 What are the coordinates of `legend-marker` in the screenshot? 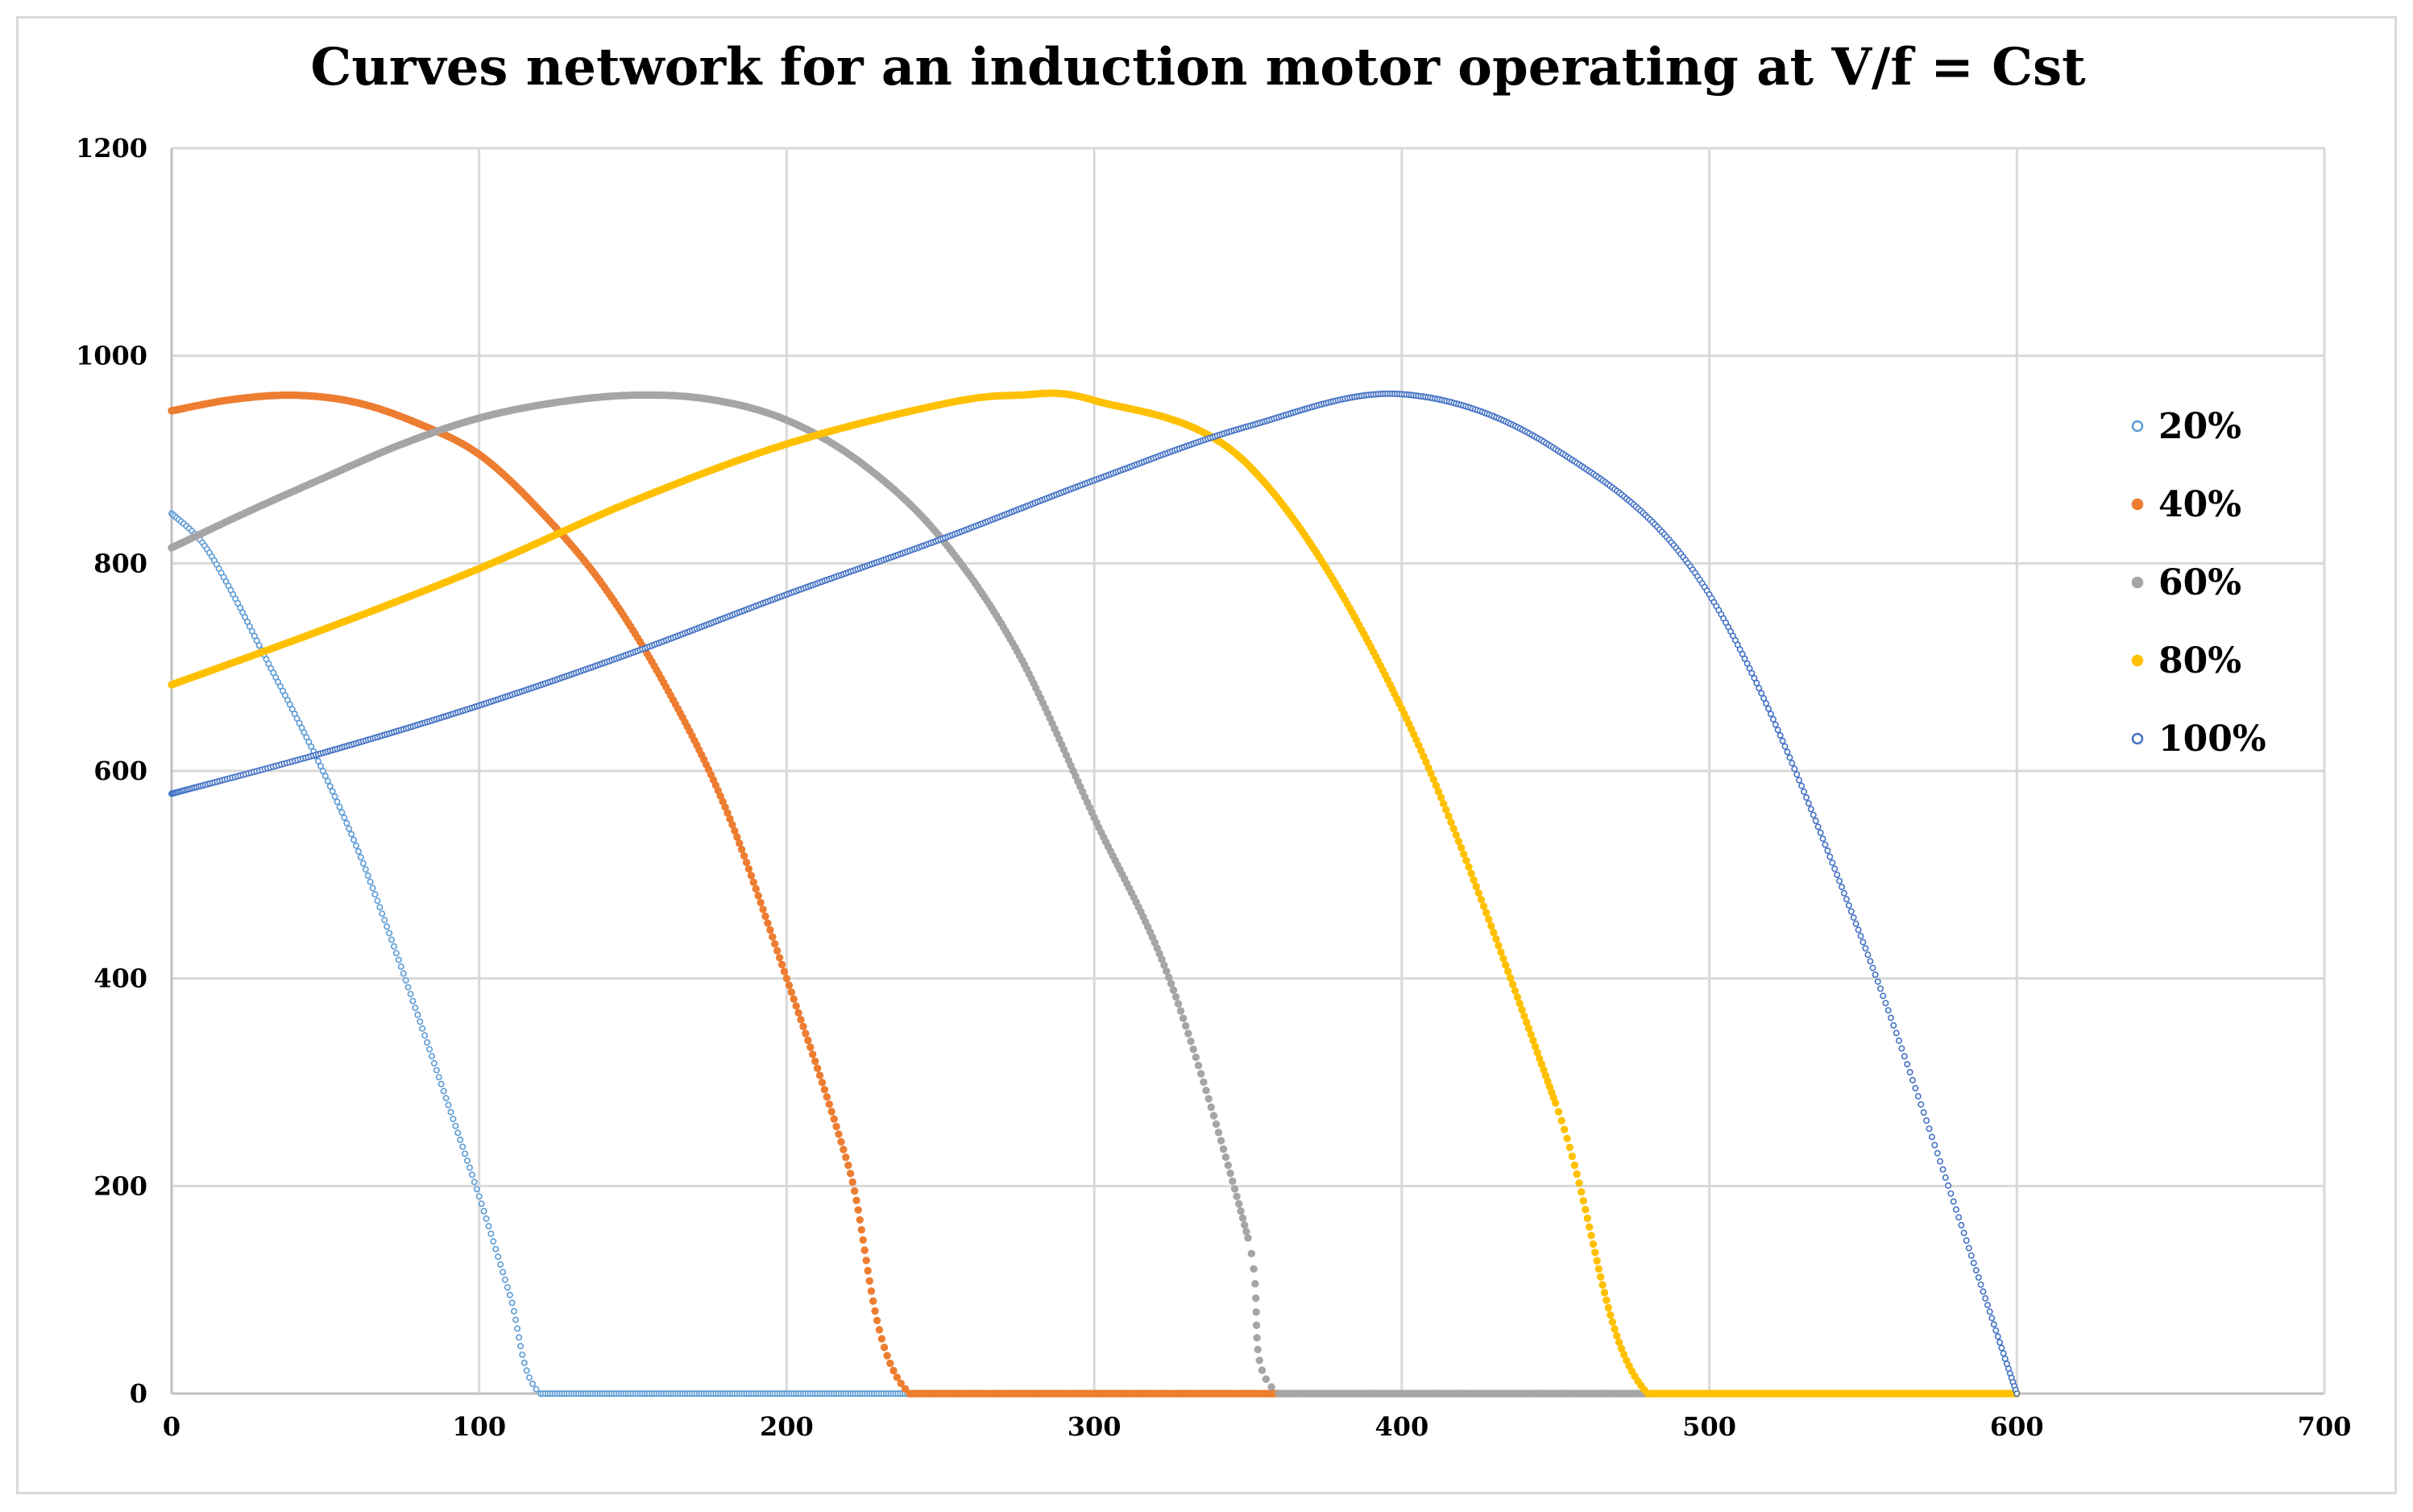 It's located at (2137, 582).